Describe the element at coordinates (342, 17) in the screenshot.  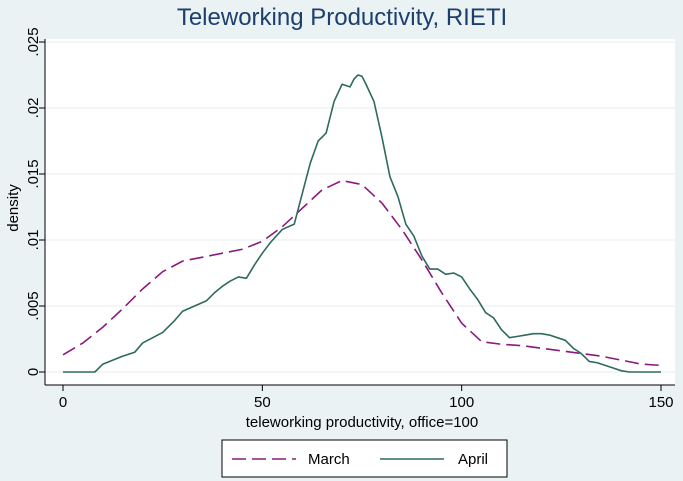
I see `chart-title: Teleworking Productivity, RIETI` at that location.